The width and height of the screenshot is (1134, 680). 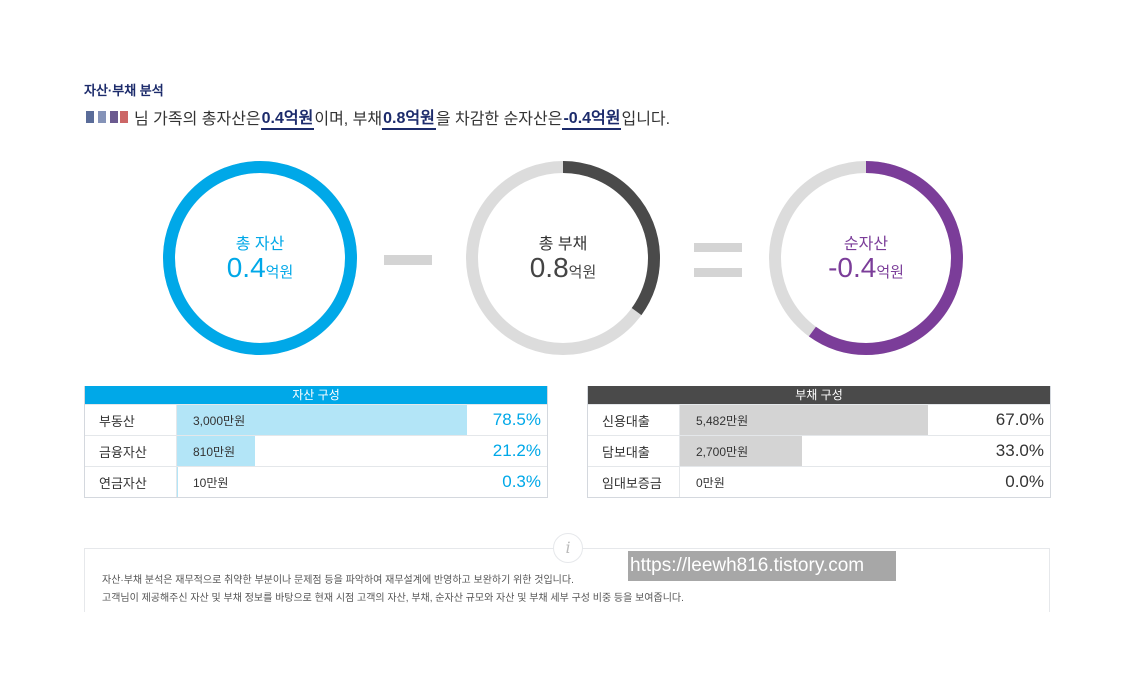 I want to click on row-percent: 67.0%, so click(x=1019, y=419).